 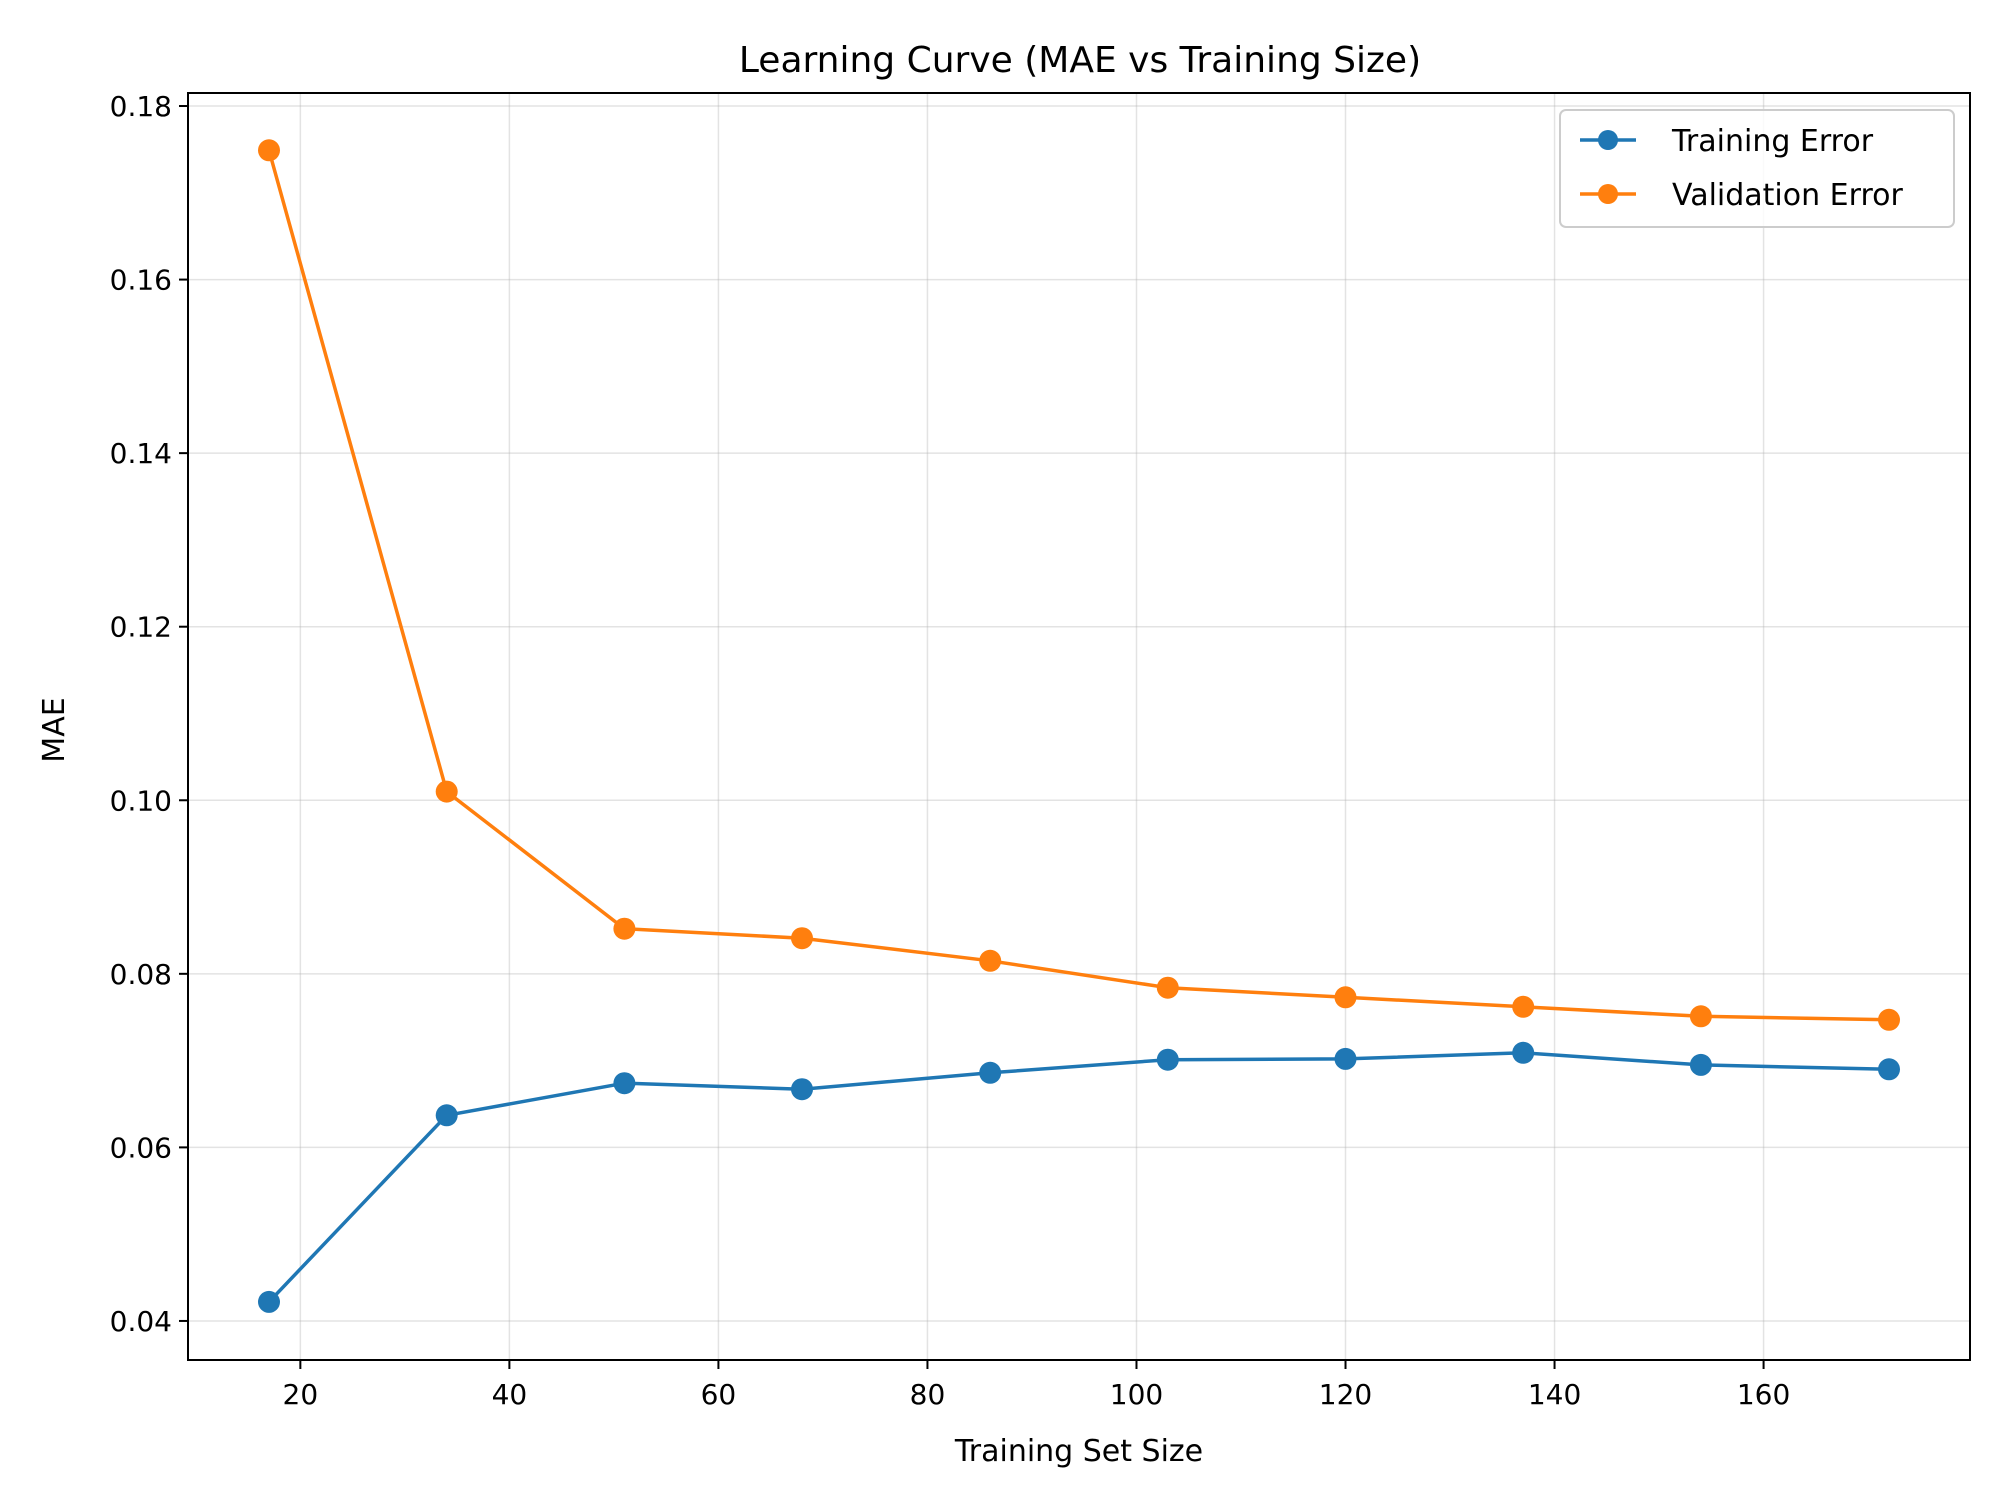 What do you see at coordinates (301, 1394) in the screenshot?
I see `x-tick-label: 20` at bounding box center [301, 1394].